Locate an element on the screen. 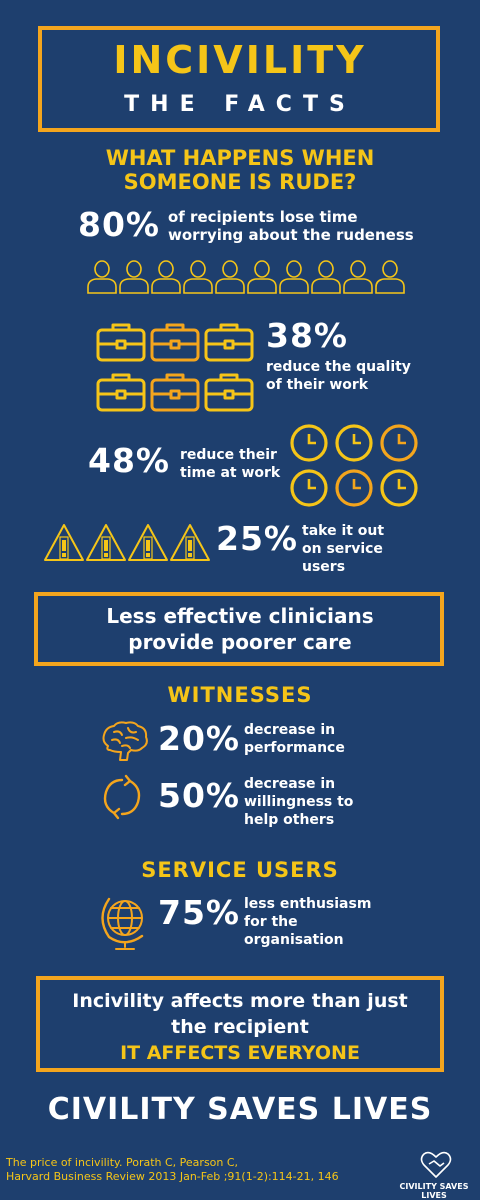 The height and width of the screenshot is (1200, 480). stat-50-line-2: willingness to is located at coordinates (299, 802).